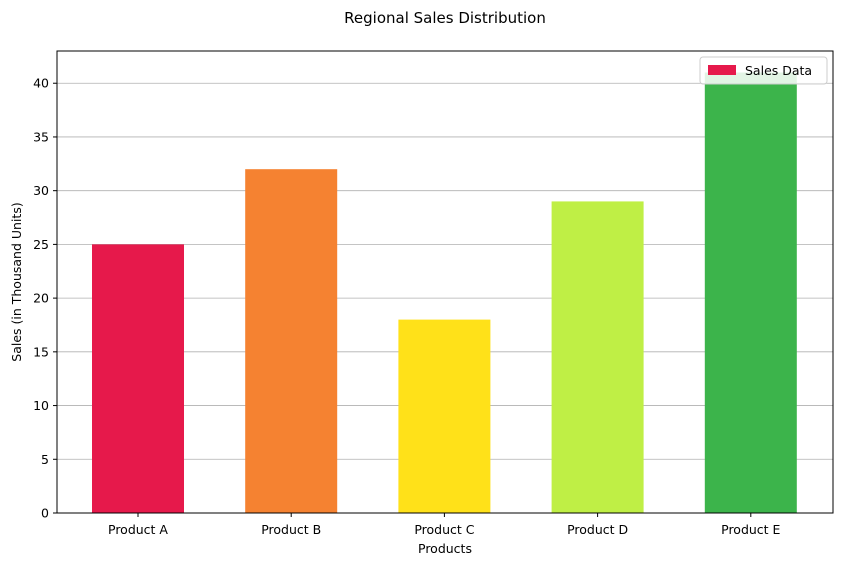 The height and width of the screenshot is (567, 841). Describe the element at coordinates (444, 529) in the screenshot. I see `x-tick-label: Product C` at that location.